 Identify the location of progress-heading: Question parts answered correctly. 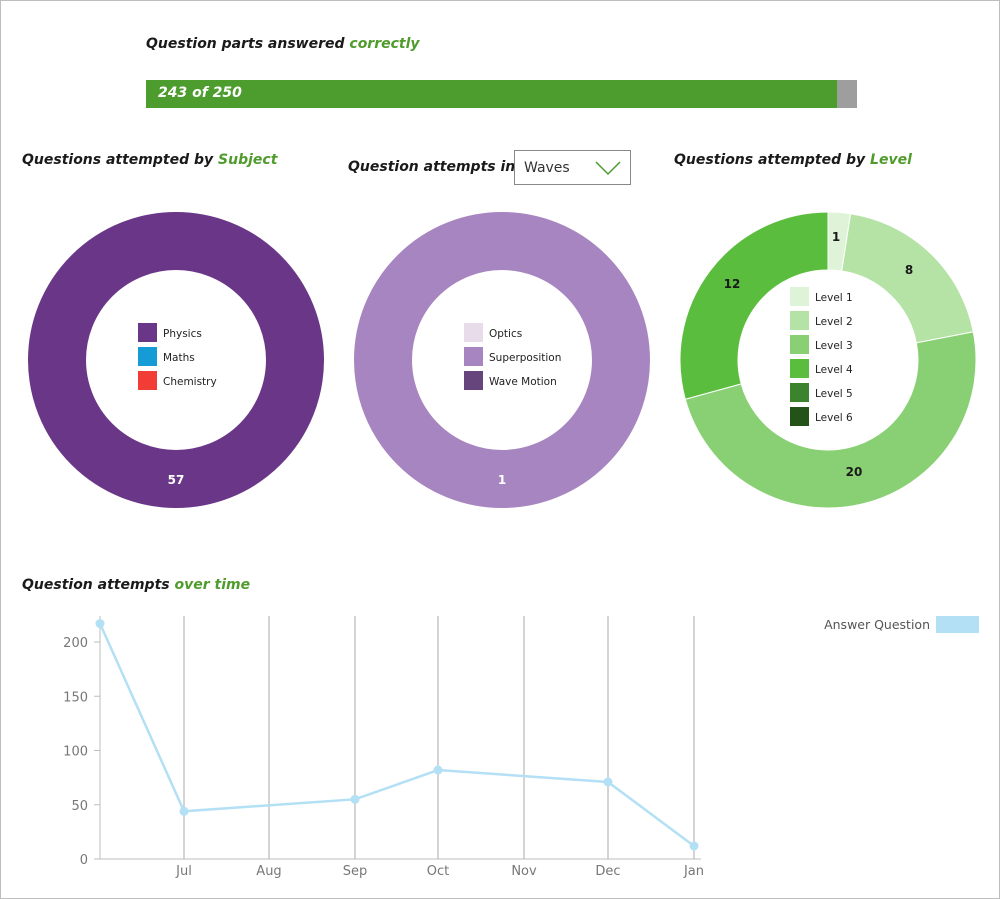
(283, 44).